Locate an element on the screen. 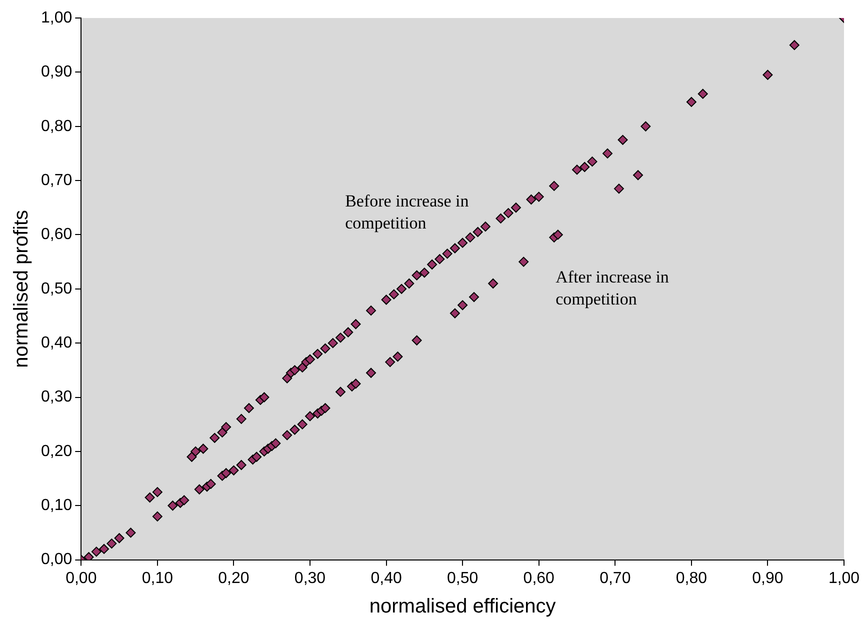 The width and height of the screenshot is (866, 627). x-tick-label: 0,20 is located at coordinates (234, 578).